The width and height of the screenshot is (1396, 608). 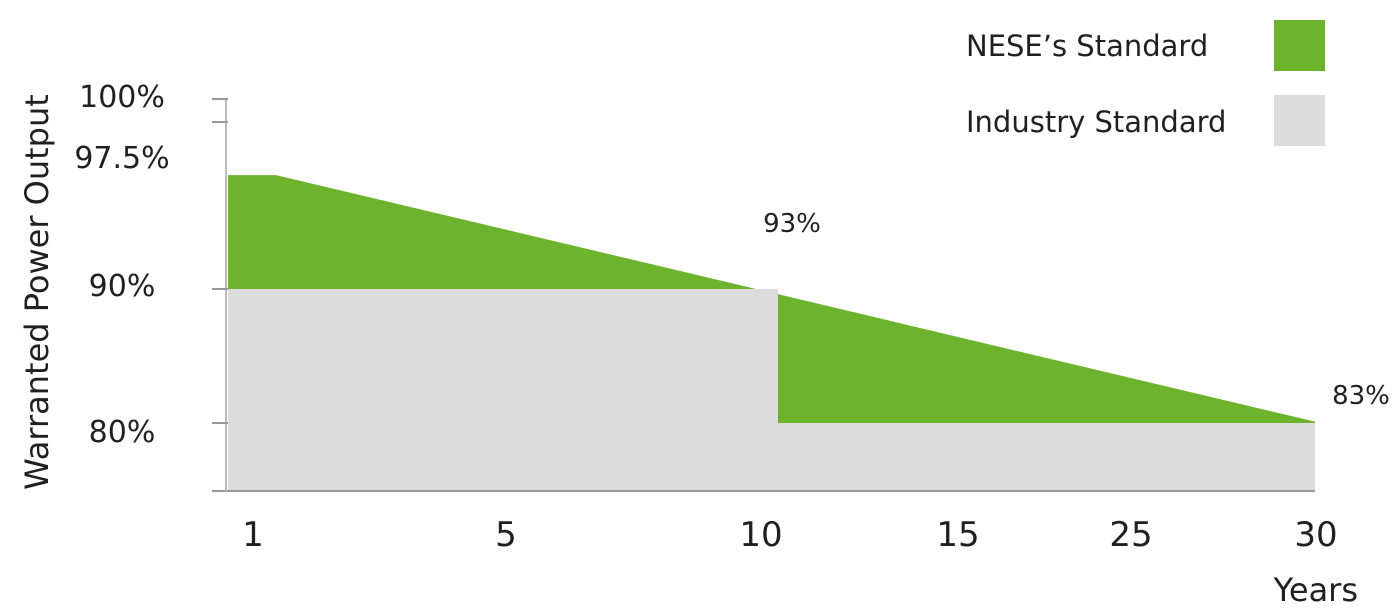 What do you see at coordinates (1315, 535) in the screenshot?
I see `x-tick-label: 30` at bounding box center [1315, 535].